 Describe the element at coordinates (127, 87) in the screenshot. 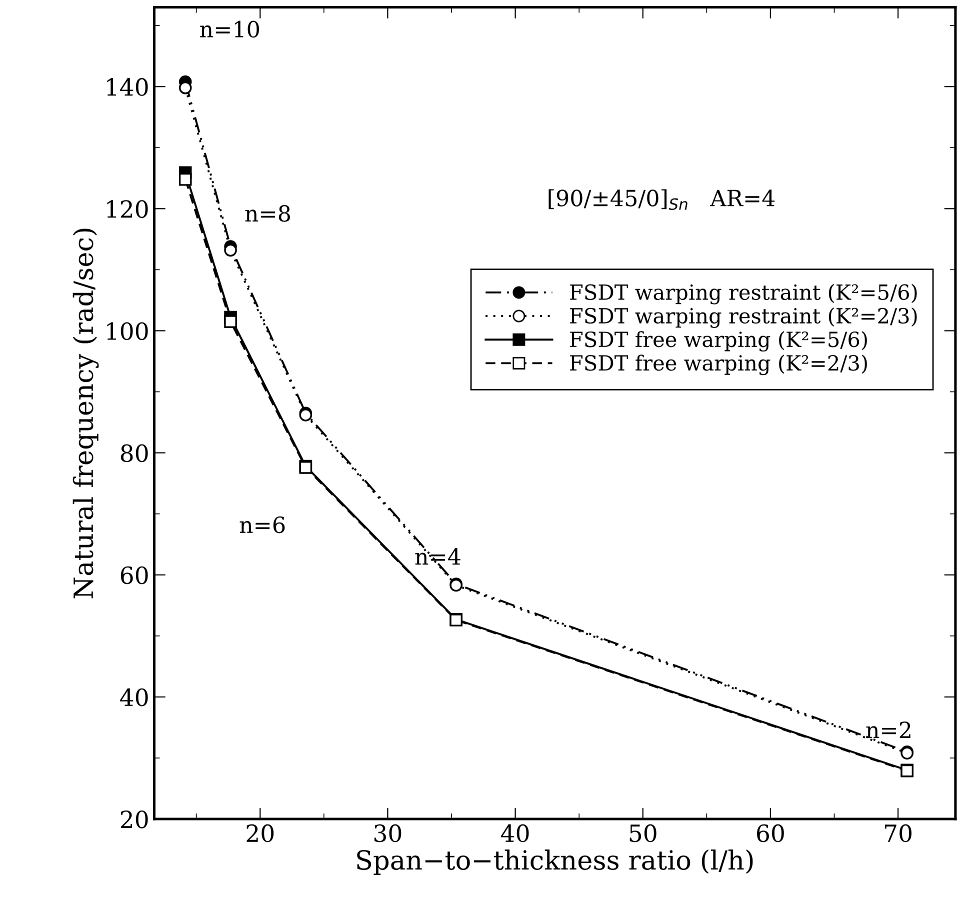

I see `y-tick-label: 140` at that location.